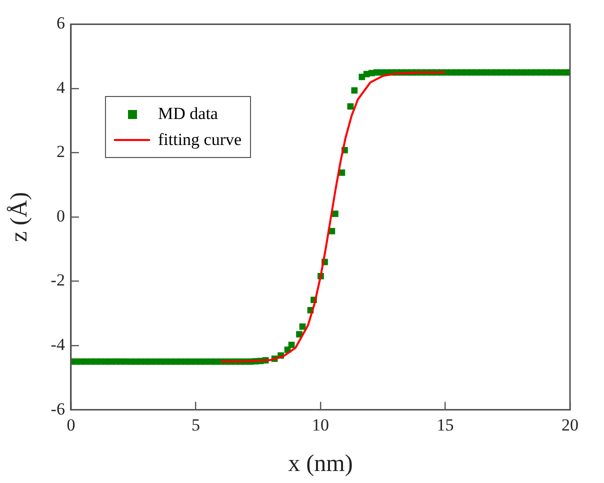 The height and width of the screenshot is (483, 604). Describe the element at coordinates (60, 216) in the screenshot. I see `y-tick-label: 0` at that location.